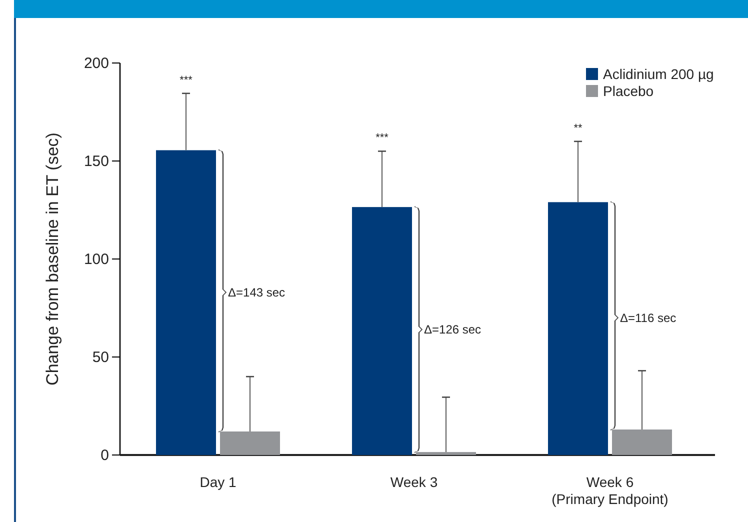  Describe the element at coordinates (648, 317) in the screenshot. I see `annotation: Δ=116 sec` at that location.